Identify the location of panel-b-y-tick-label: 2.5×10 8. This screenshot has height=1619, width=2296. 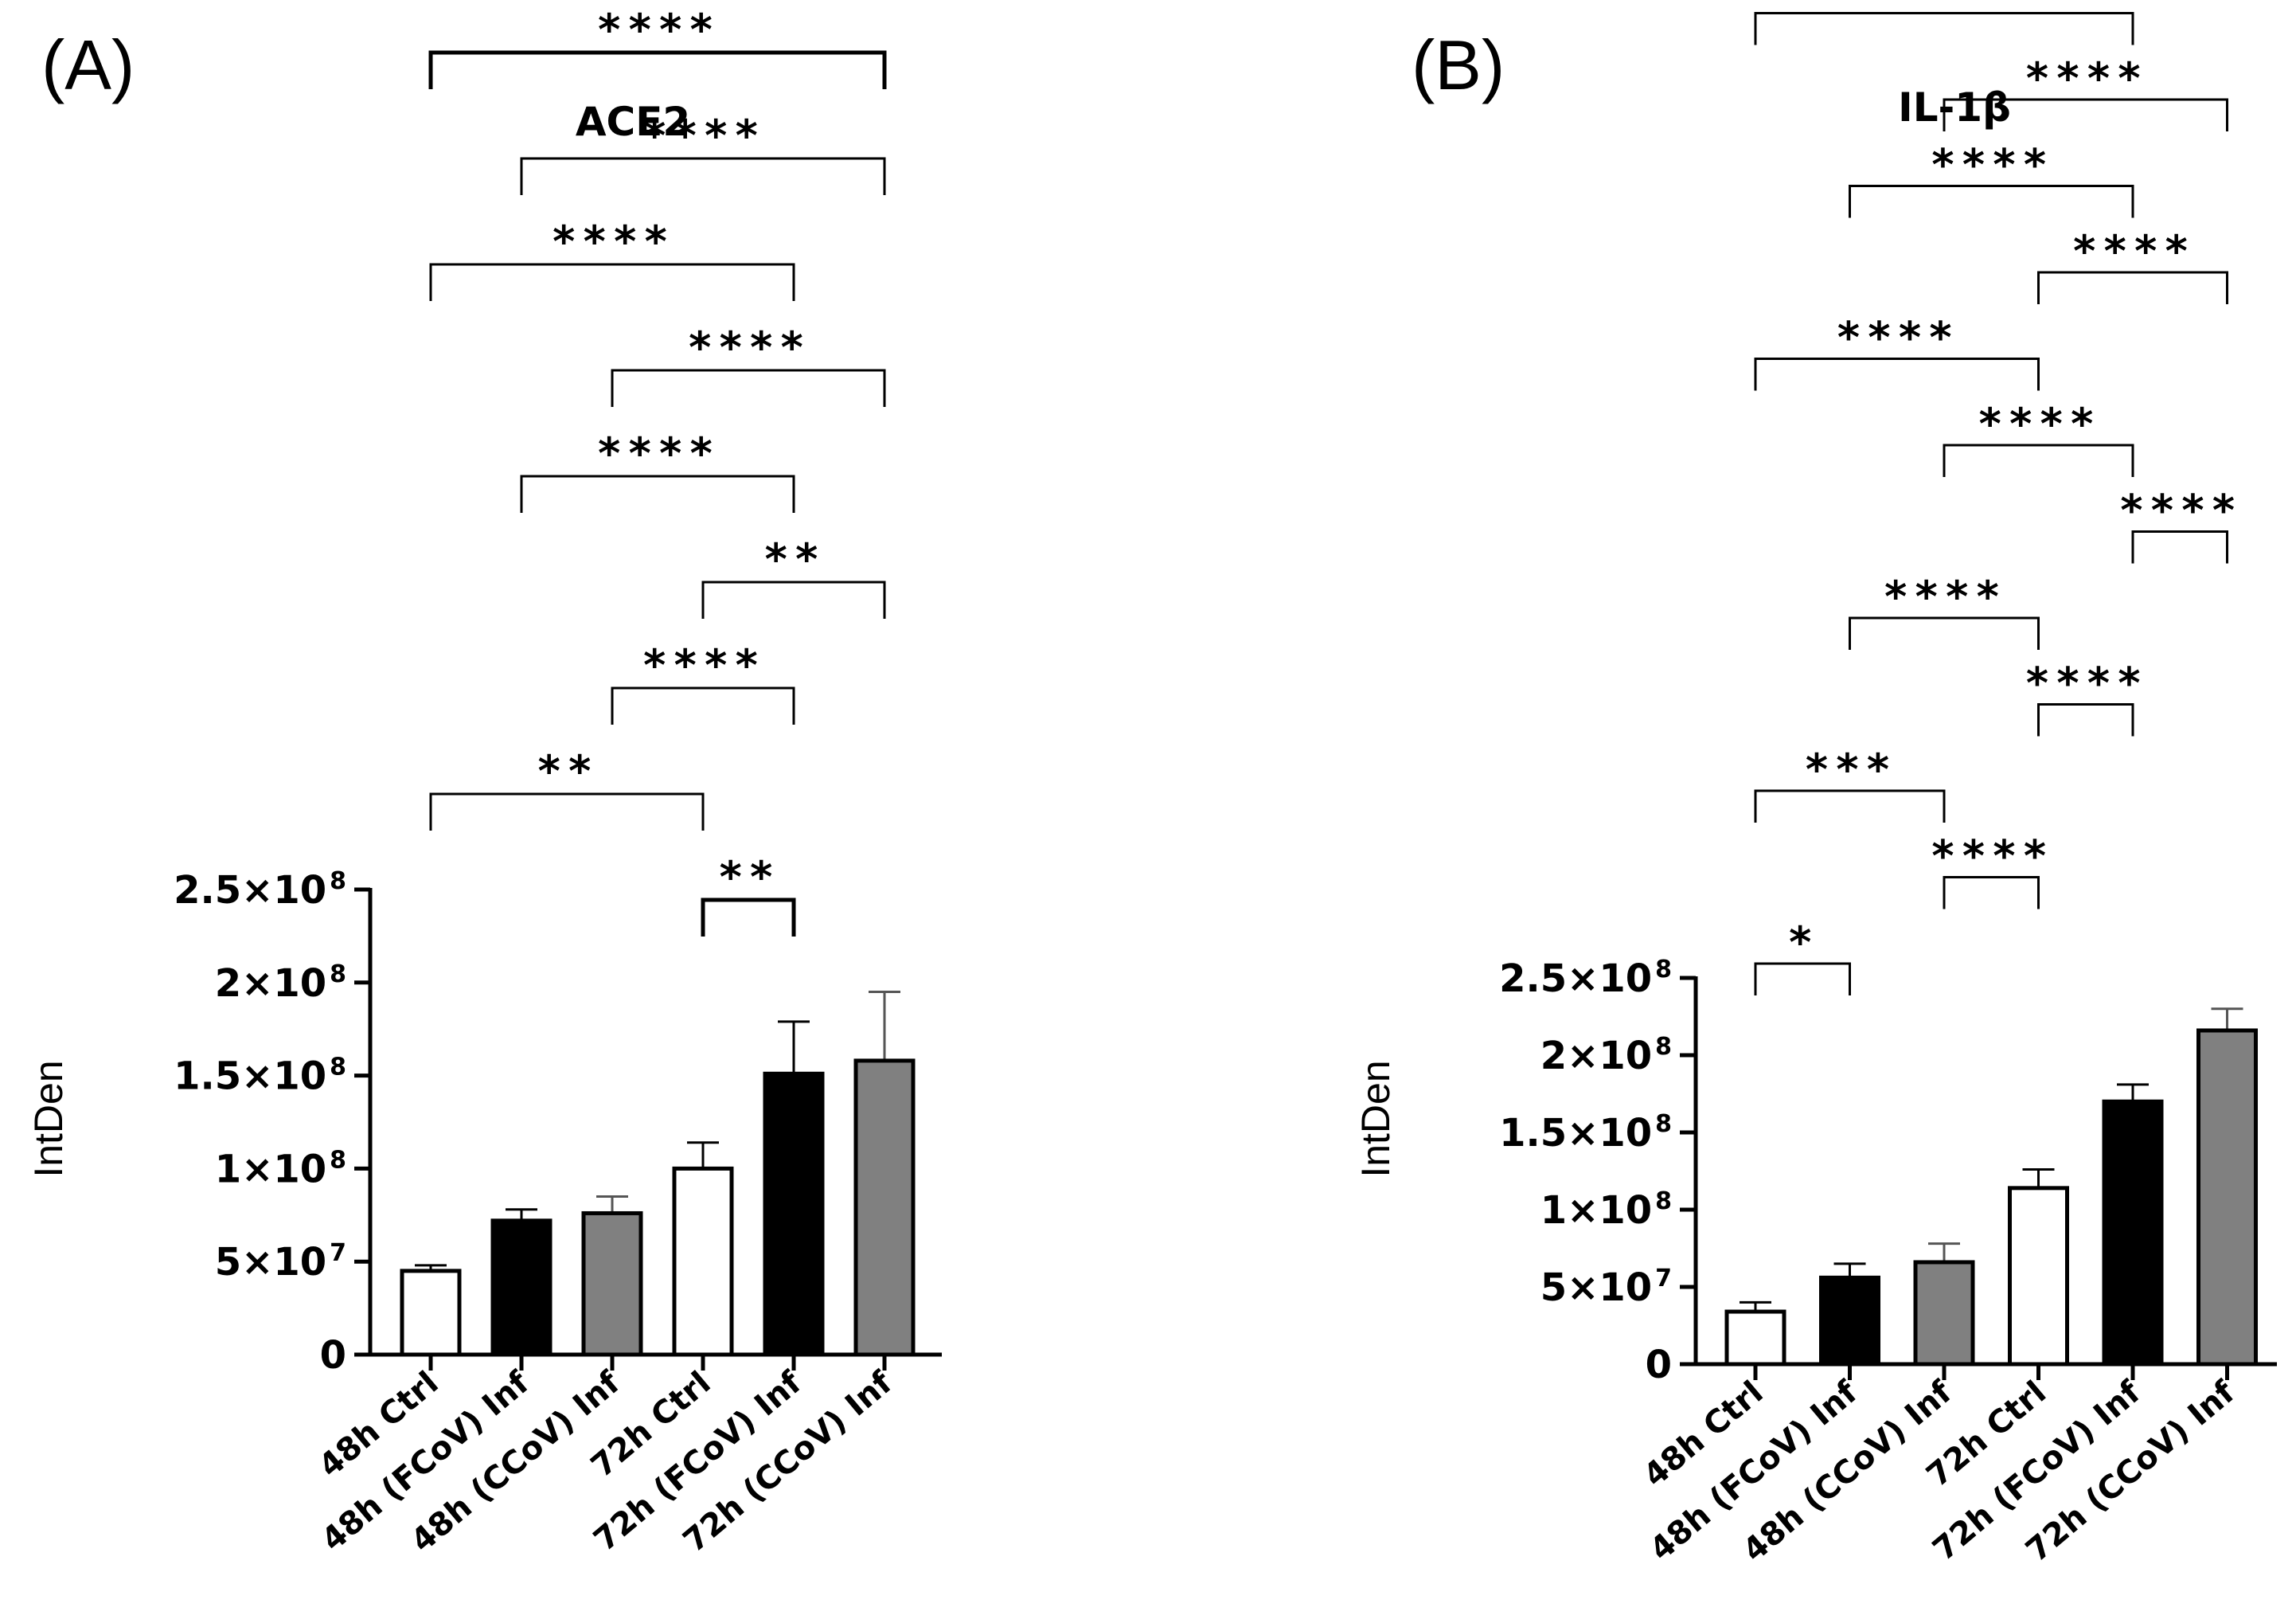
(1585, 978).